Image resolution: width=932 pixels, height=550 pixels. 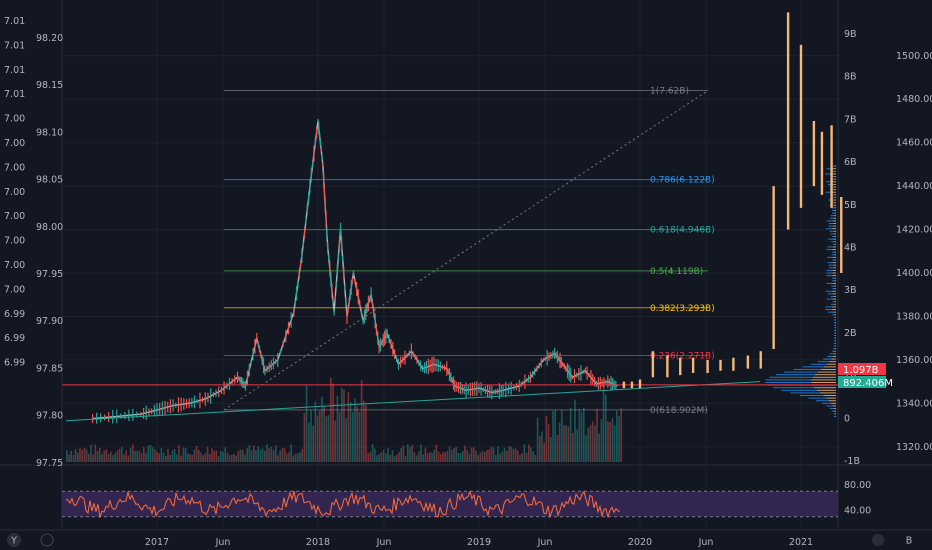 I want to click on volume-axis-tick: 0, so click(x=847, y=418).